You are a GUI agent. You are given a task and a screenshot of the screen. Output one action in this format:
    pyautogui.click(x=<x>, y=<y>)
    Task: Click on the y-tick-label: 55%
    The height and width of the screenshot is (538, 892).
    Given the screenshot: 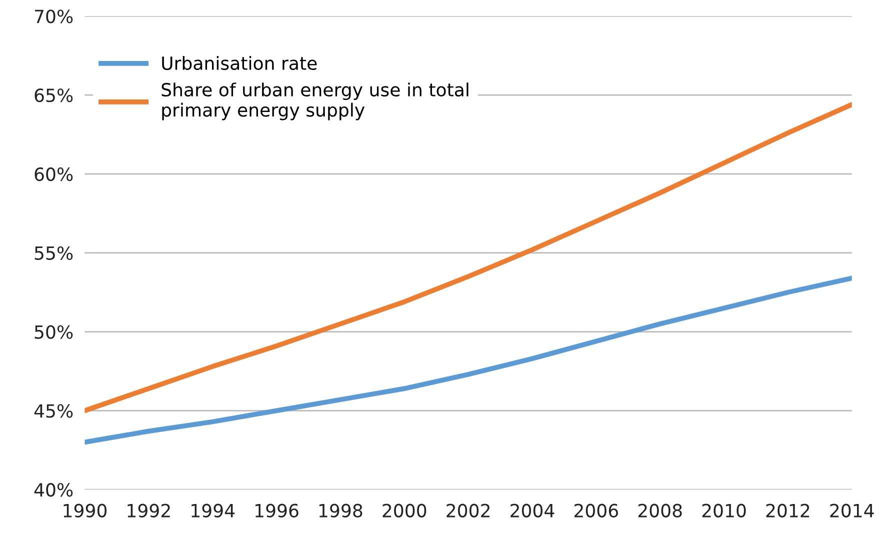 What is the action you would take?
    pyautogui.click(x=53, y=253)
    